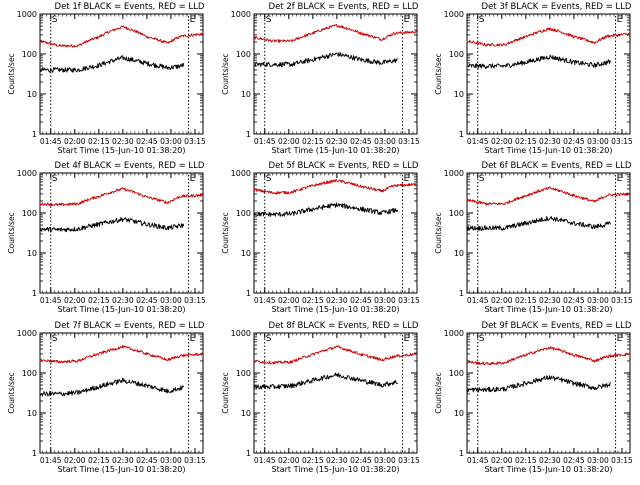 The height and width of the screenshot is (485, 640). What do you see at coordinates (130, 326) in the screenshot?
I see `chart-title: Det 7f BLACK = Events, RED = LLD` at bounding box center [130, 326].